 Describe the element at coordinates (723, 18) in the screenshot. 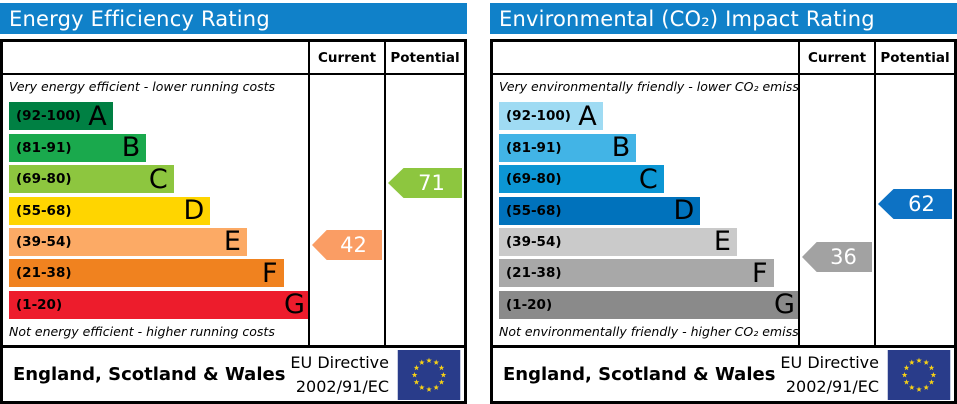

I see `chart-title: Environmental (CO₂) Impact Rating` at that location.